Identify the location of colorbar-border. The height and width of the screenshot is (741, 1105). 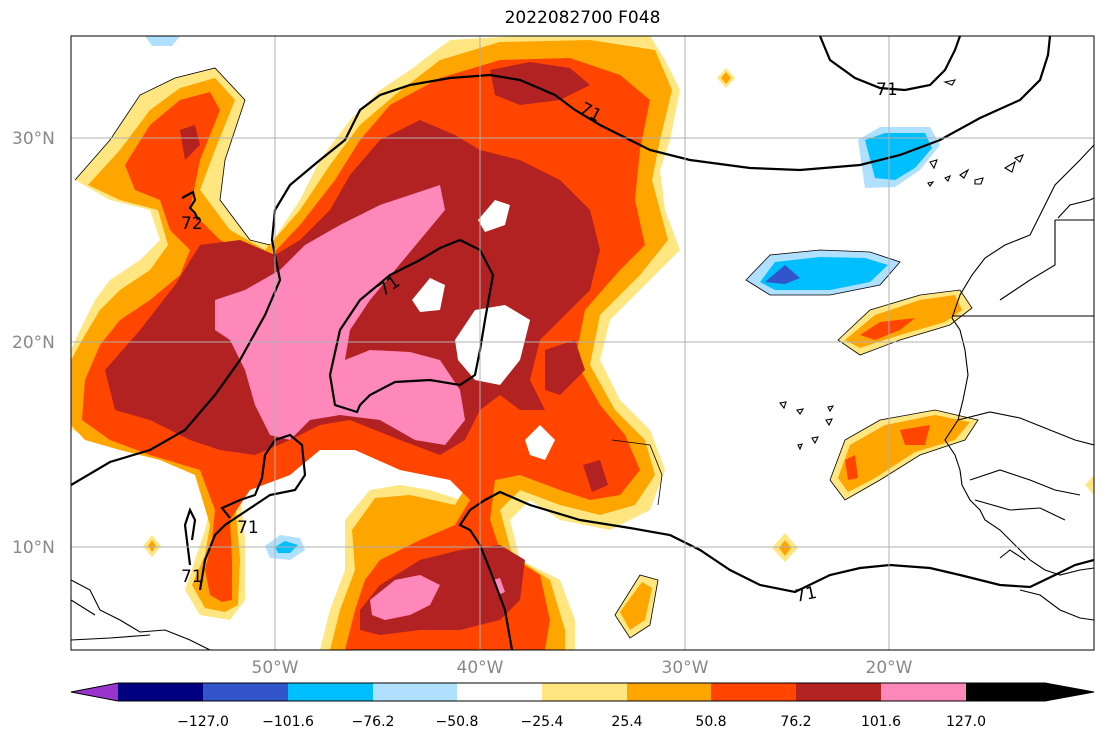
(582, 692).